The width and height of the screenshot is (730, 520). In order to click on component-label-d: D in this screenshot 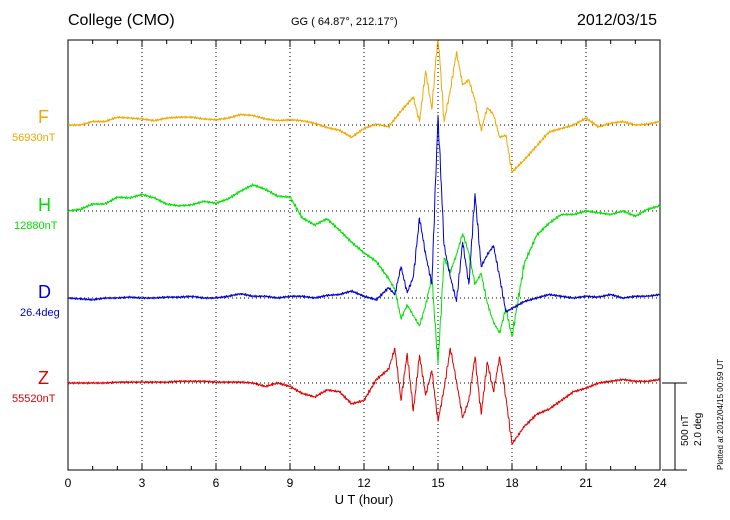, I will do `click(44, 292)`.